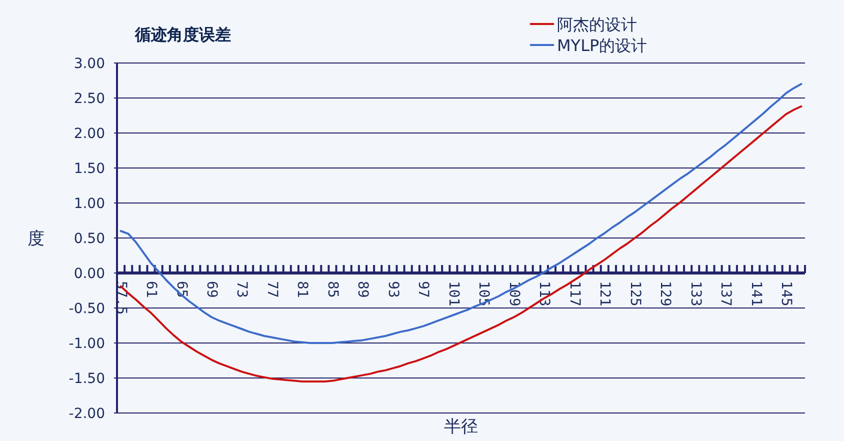 The height and width of the screenshot is (441, 844). I want to click on x-tick-label: 85, so click(332, 289).